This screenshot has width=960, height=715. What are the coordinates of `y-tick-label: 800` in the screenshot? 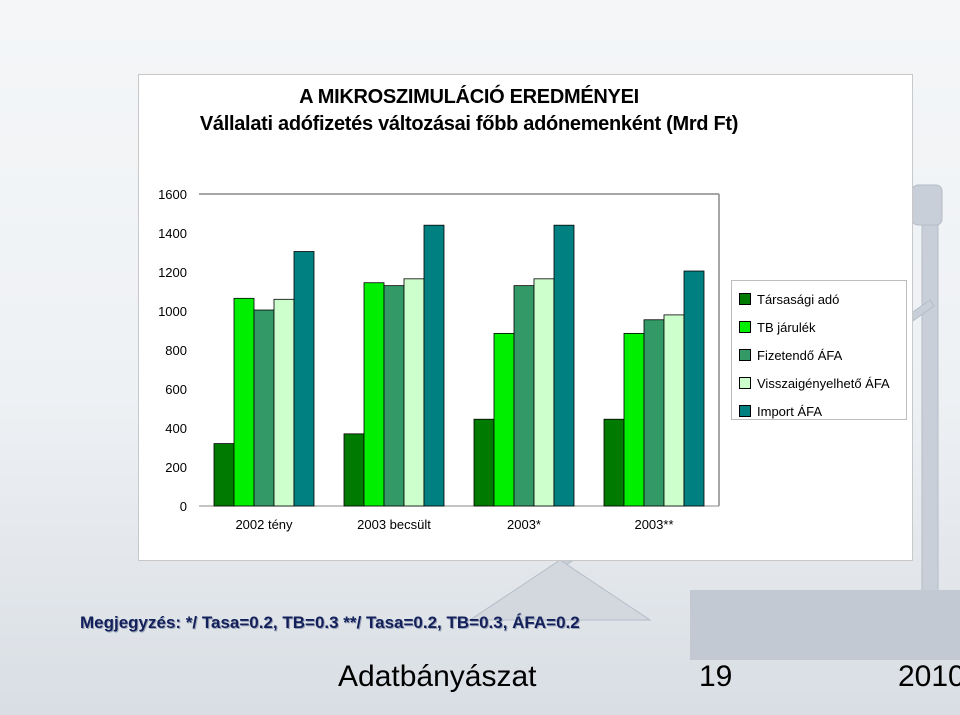 It's located at (176, 350).